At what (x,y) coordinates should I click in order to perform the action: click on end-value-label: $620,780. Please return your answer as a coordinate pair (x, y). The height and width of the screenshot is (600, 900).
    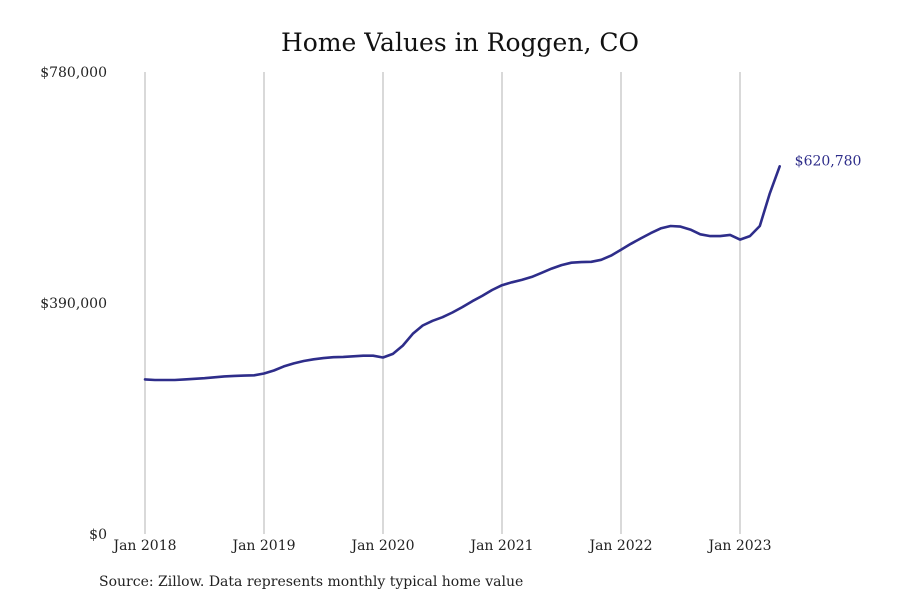
    Looking at the image, I should click on (828, 161).